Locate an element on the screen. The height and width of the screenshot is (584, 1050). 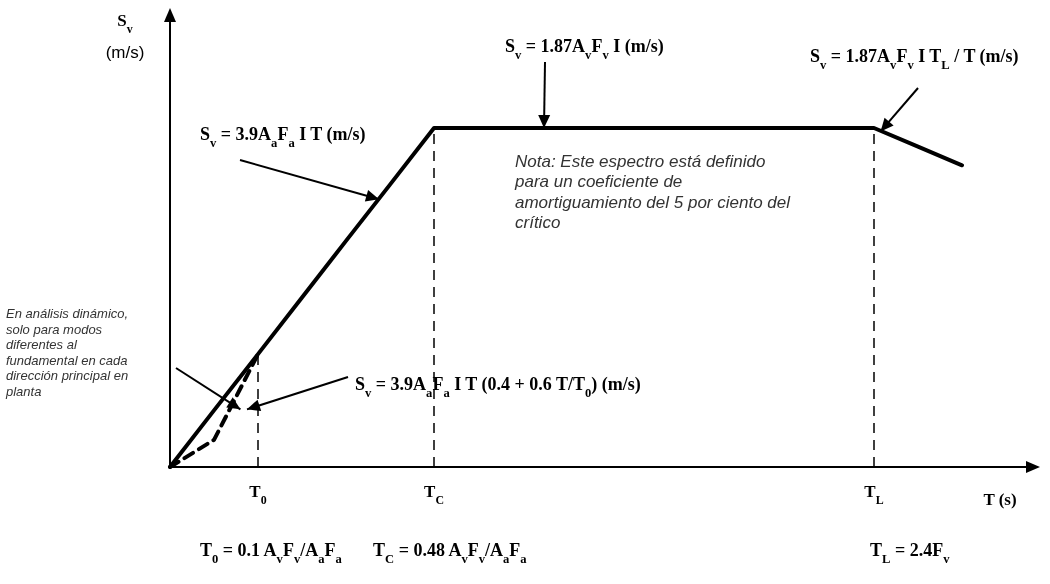
text: T$_{0}$ = 0.1 A$_{v}$F$_{v}$/A$_{a}$F$_{a}$ is located at coordinates (271, 553).